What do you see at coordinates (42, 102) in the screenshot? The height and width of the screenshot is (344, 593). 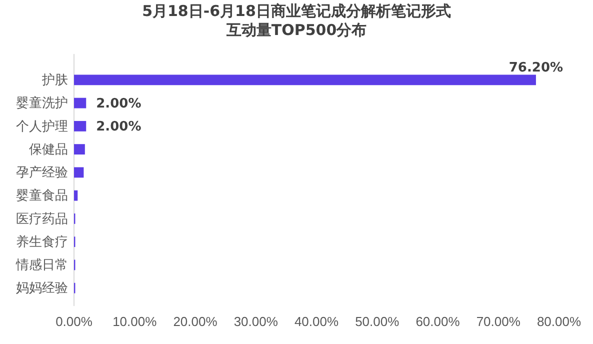 I see `y-tick-label: 婴童洗护` at bounding box center [42, 102].